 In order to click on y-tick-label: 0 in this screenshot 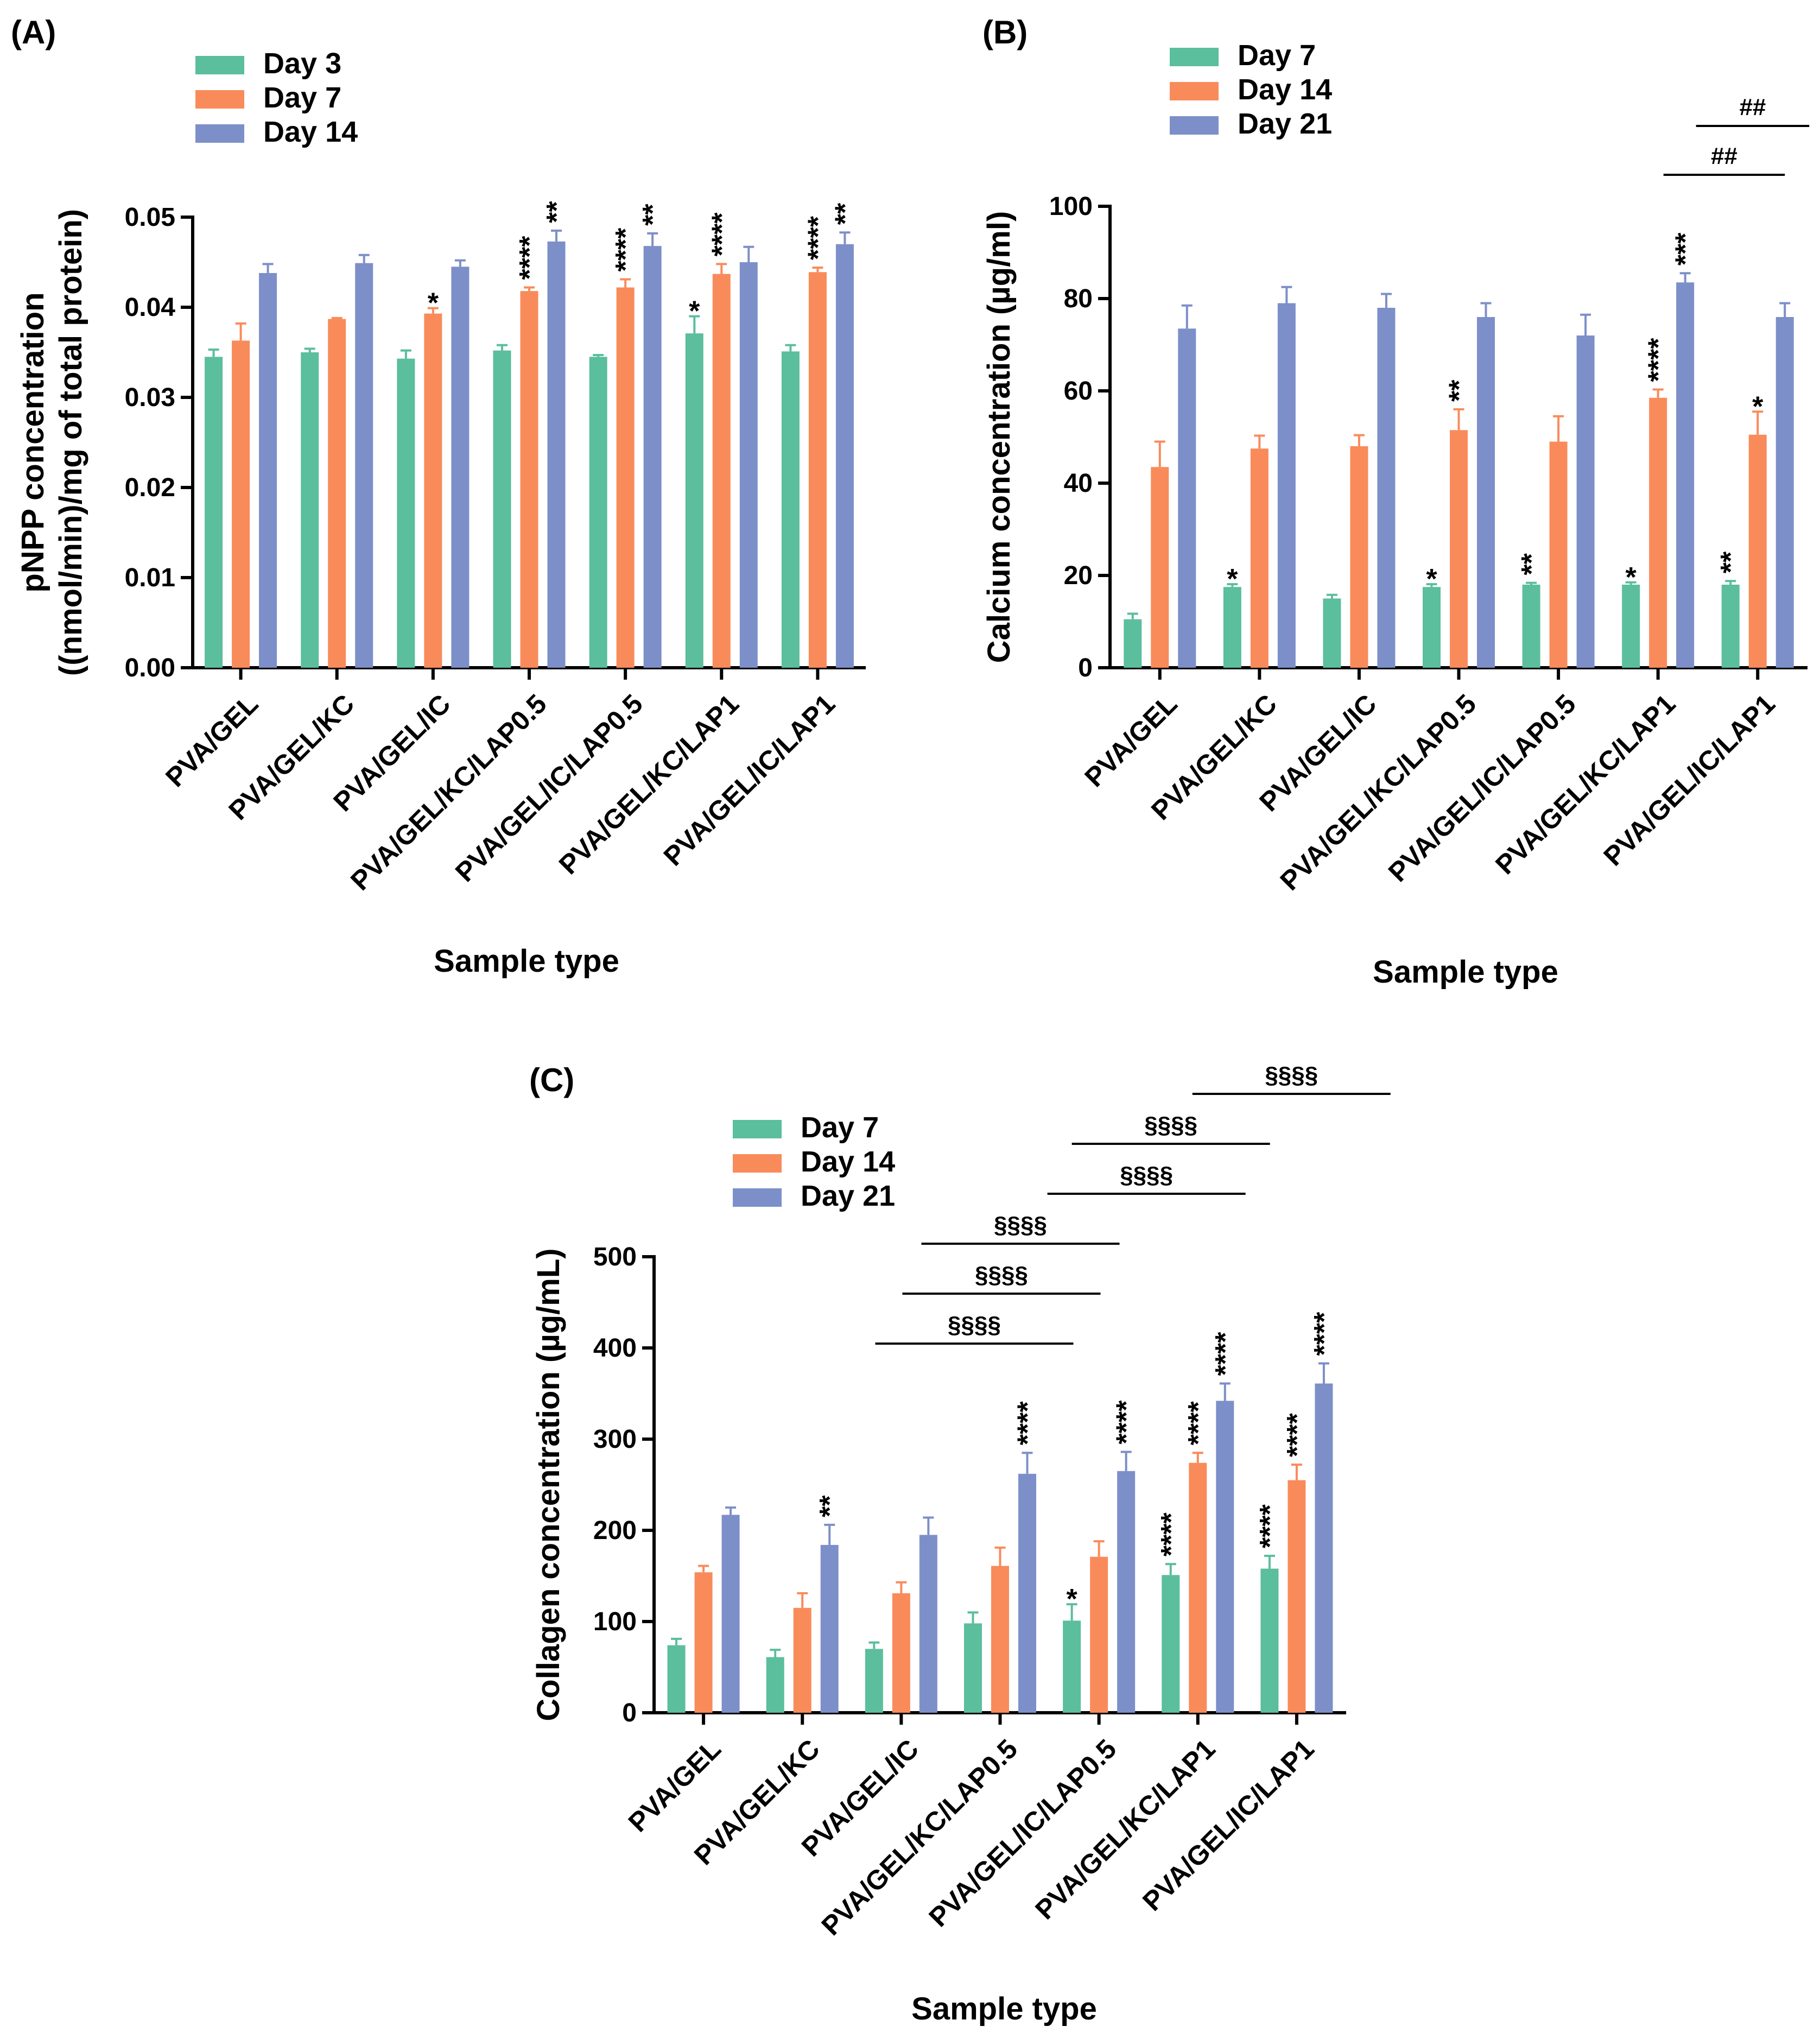, I will do `click(1085, 668)`.